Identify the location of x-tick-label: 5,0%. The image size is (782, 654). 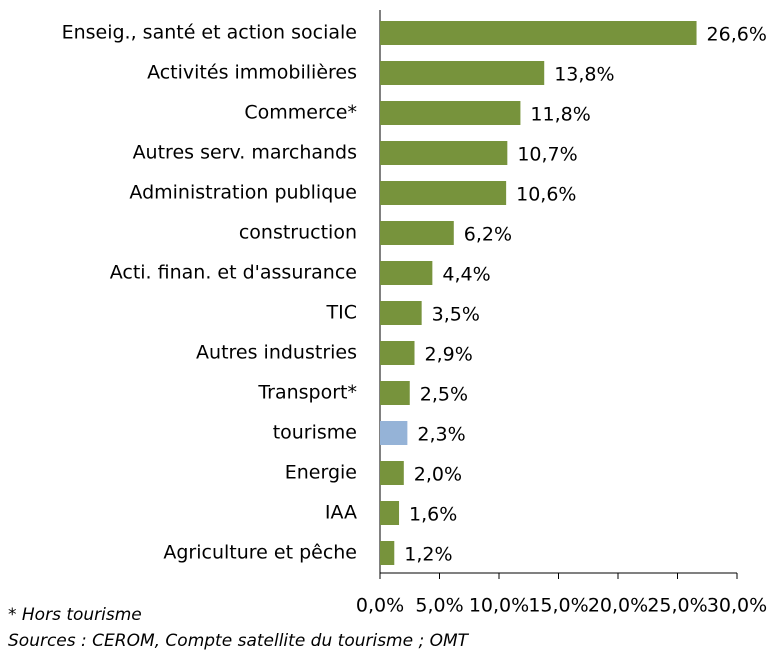
(439, 606).